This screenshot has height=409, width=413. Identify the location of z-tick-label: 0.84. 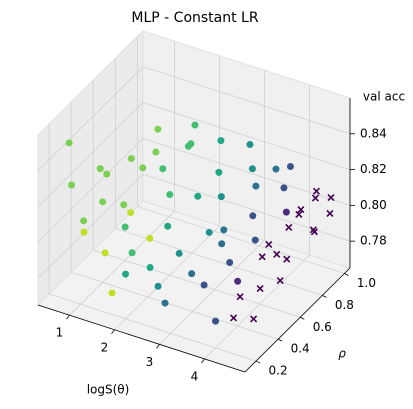
(373, 133).